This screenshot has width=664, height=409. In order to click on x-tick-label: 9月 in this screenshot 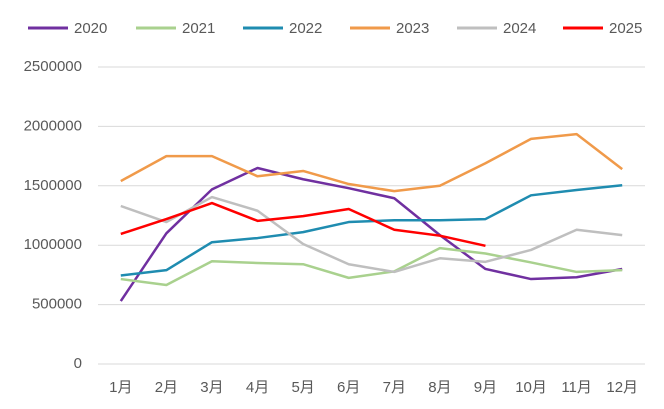, I will do `click(485, 387)`.